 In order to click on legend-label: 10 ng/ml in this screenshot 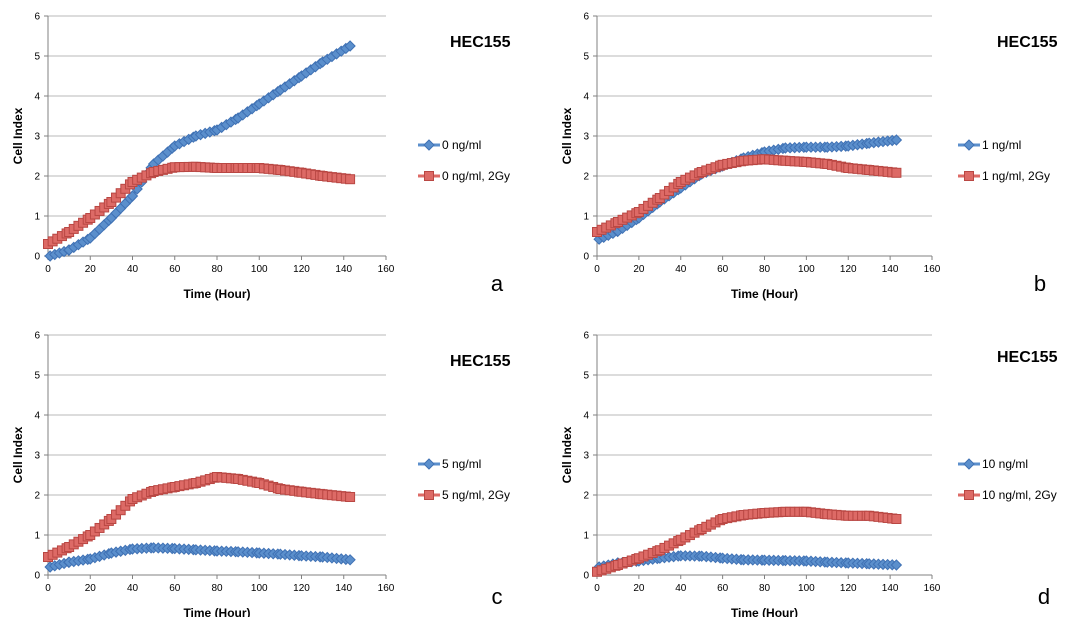, I will do `click(1005, 464)`.